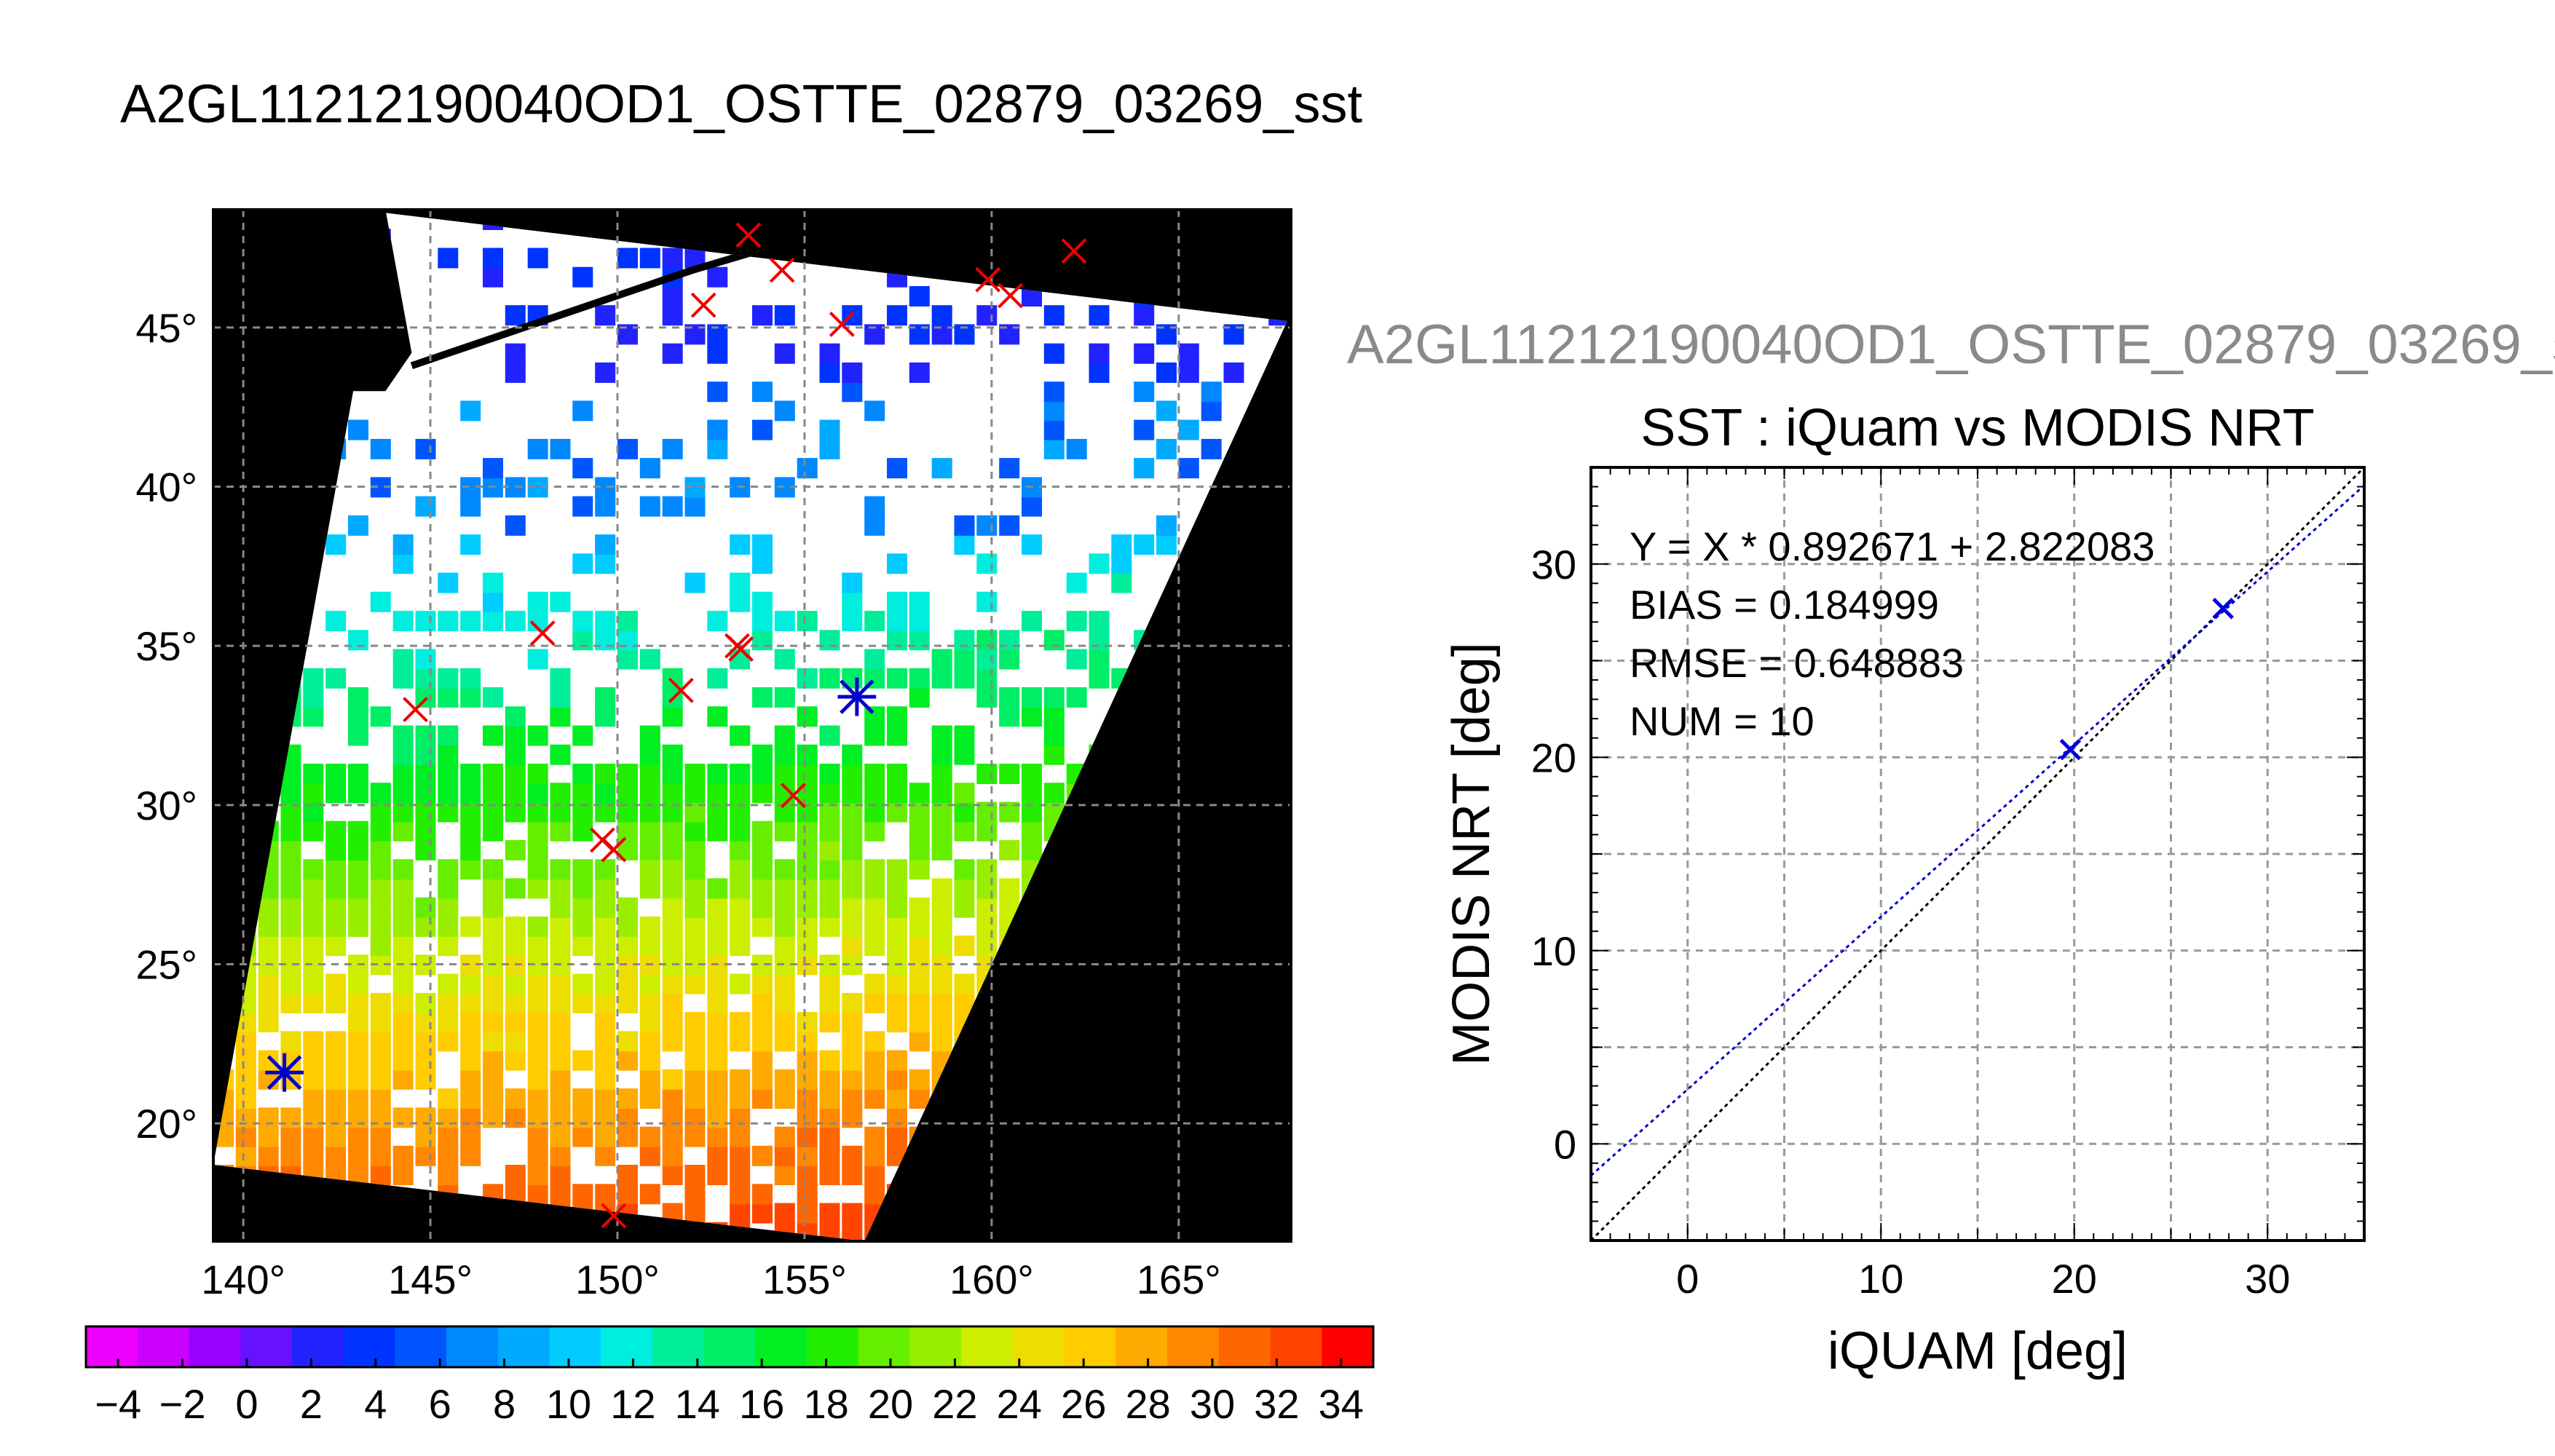  Describe the element at coordinates (2070, 749) in the screenshot. I see `scatter-point-b` at that location.